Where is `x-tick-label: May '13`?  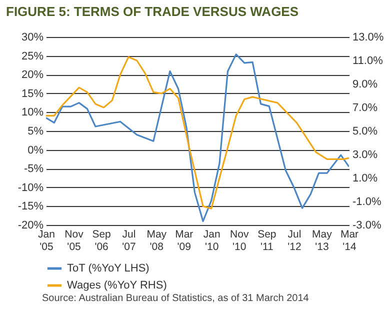
x-tick-label: May '13 is located at coordinates (322, 240).